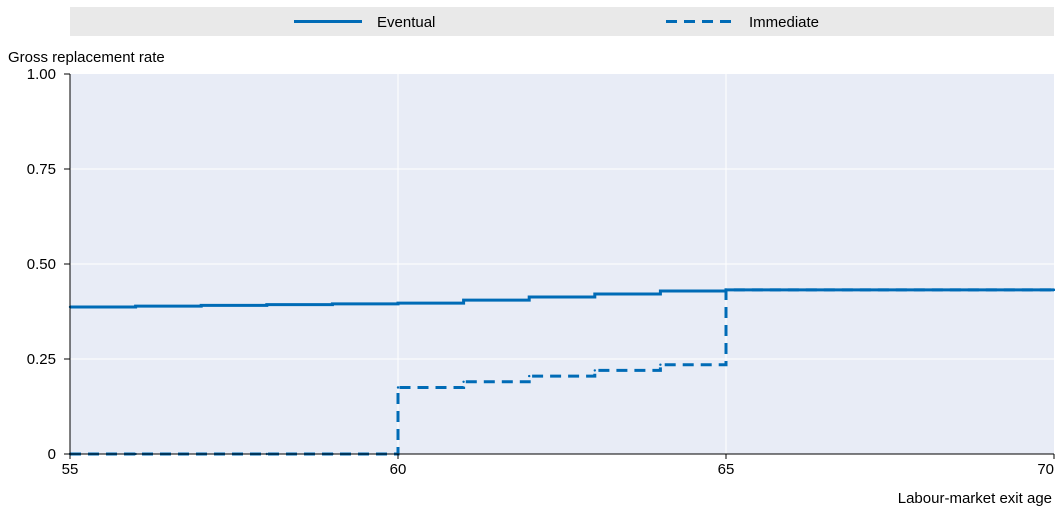 The width and height of the screenshot is (1055, 513). I want to click on legend-item-immediate: Immediate, so click(742, 22).